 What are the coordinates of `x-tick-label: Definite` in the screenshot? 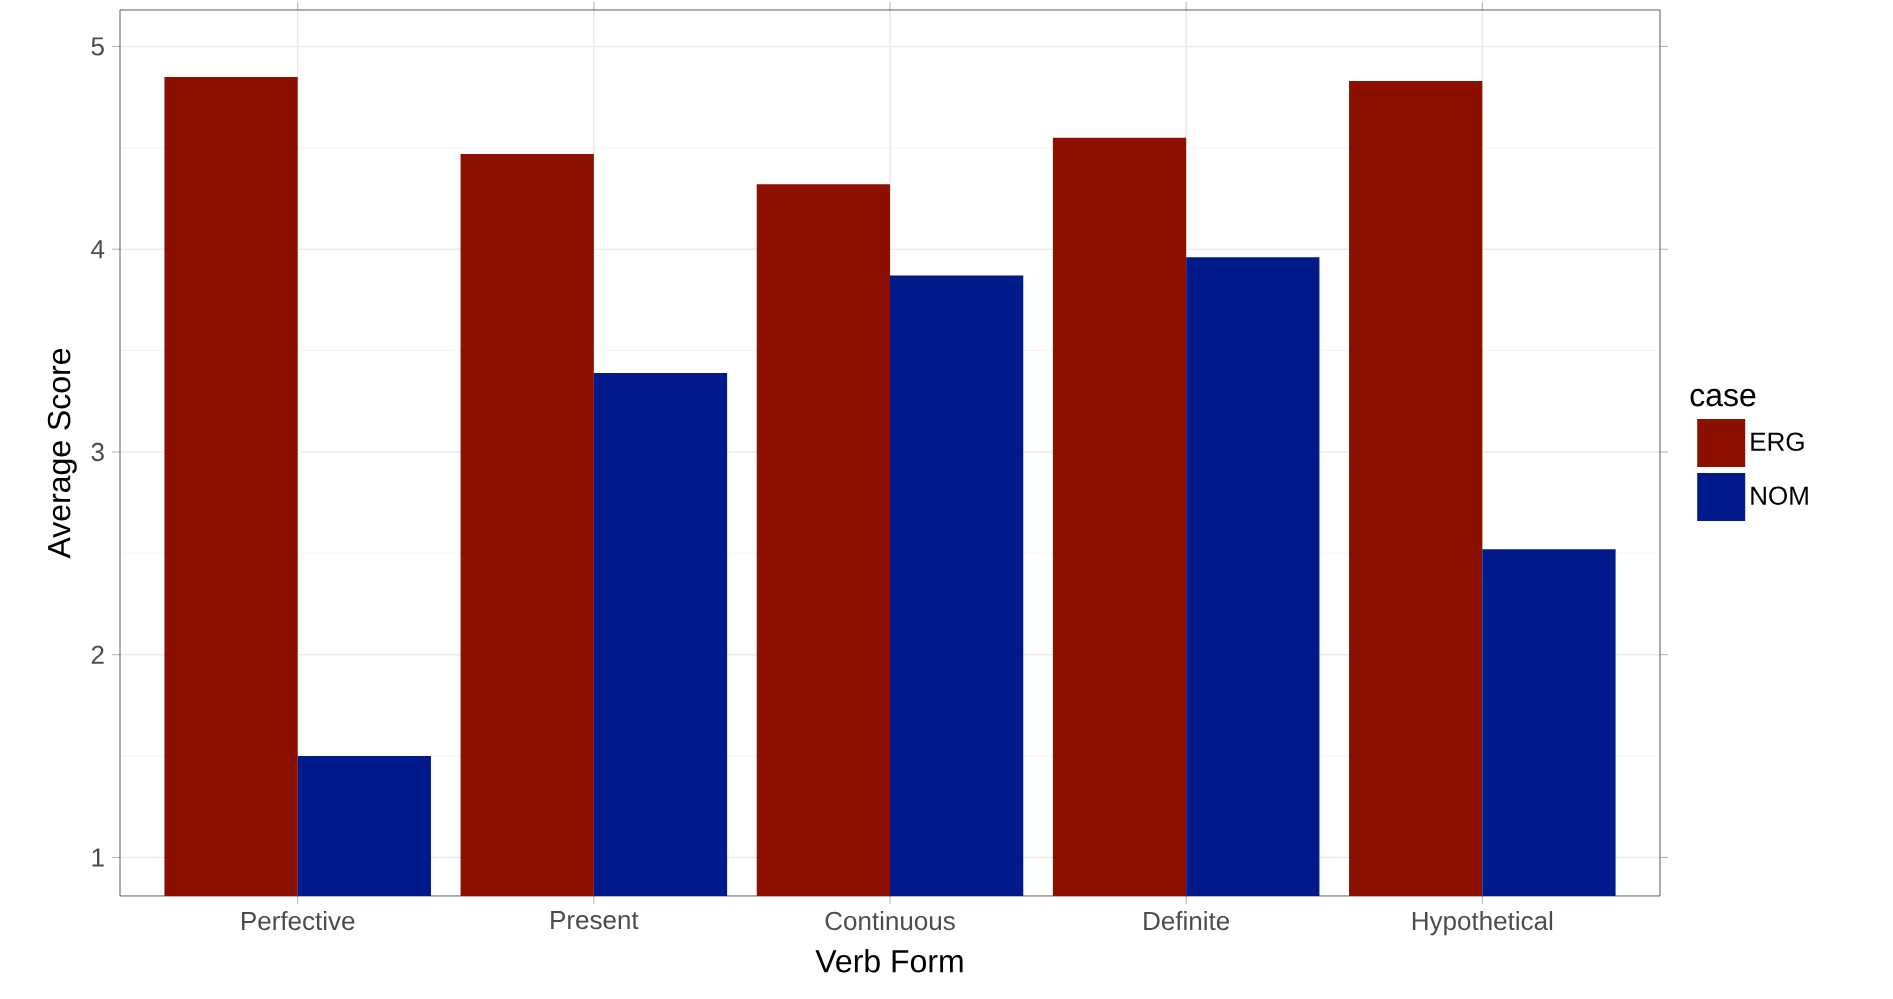 It's located at (1187, 921).